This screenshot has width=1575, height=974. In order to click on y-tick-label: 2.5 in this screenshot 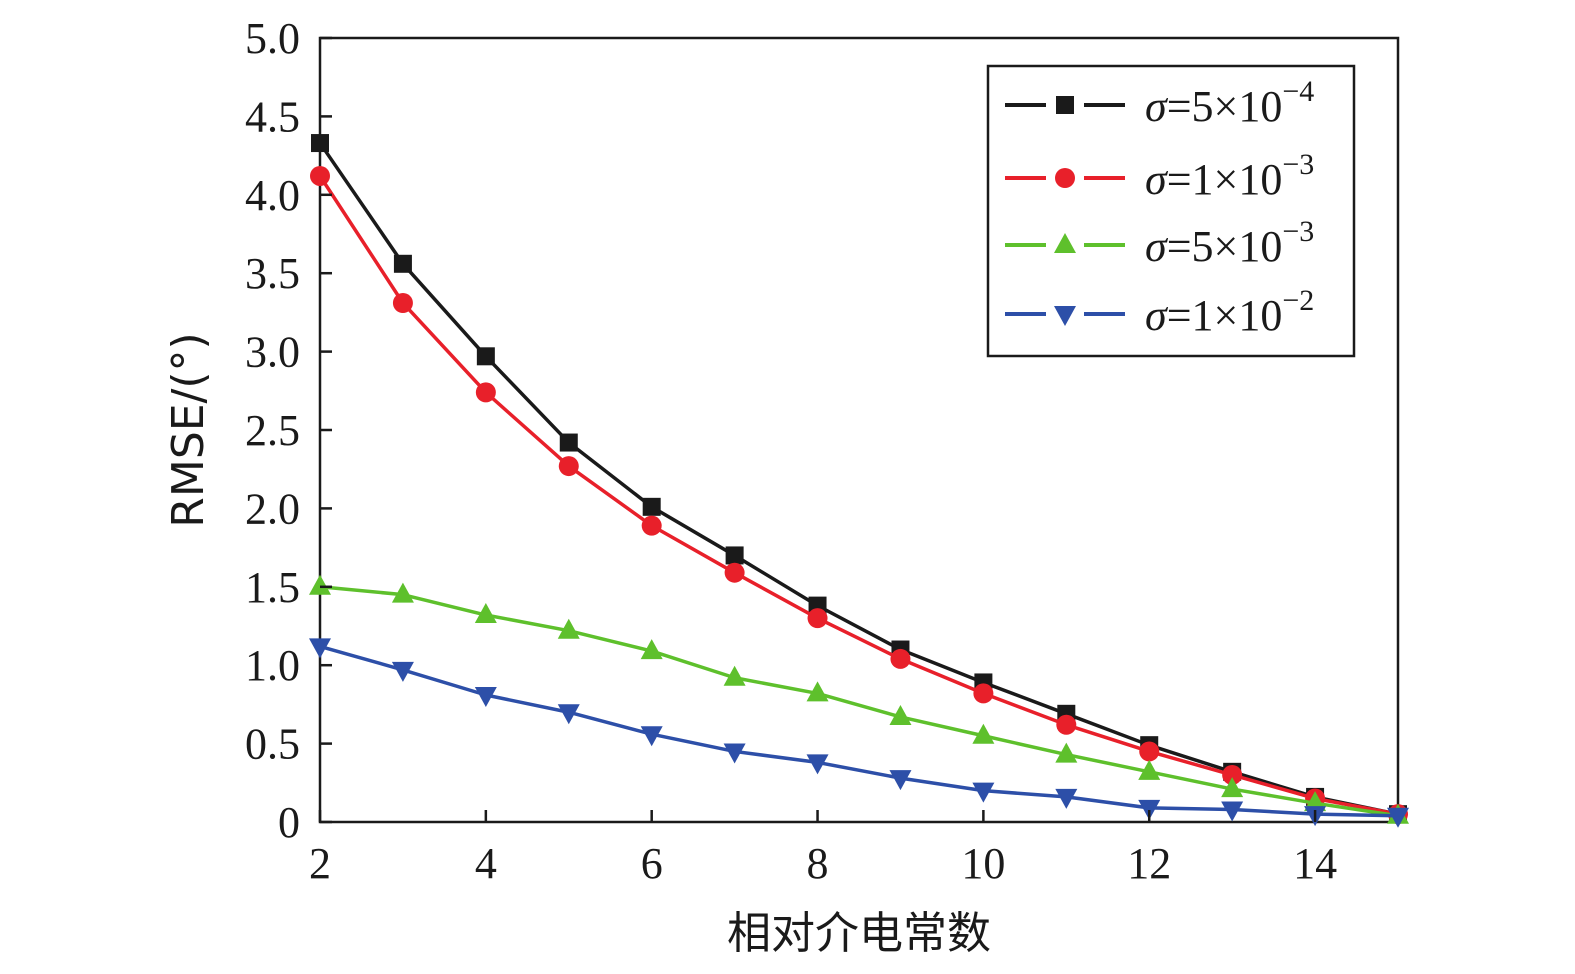, I will do `click(272, 430)`.